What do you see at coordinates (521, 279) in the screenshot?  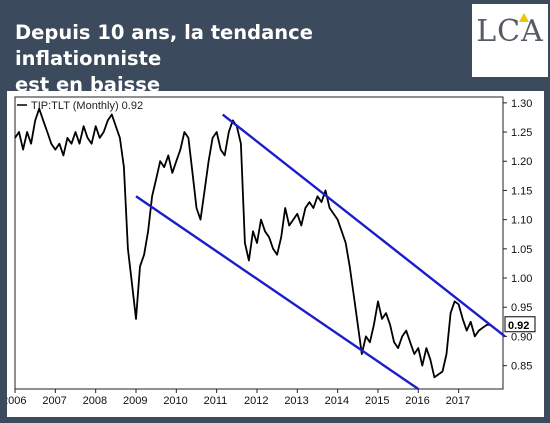 I see `y-tick-label: 1.00` at bounding box center [521, 279].